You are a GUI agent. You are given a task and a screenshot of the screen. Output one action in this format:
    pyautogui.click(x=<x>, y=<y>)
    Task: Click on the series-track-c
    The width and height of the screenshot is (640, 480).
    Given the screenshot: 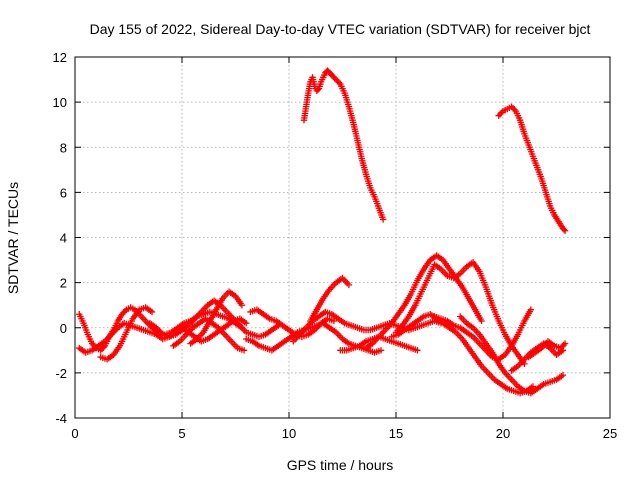 What is the action you would take?
    pyautogui.click(x=126, y=333)
    